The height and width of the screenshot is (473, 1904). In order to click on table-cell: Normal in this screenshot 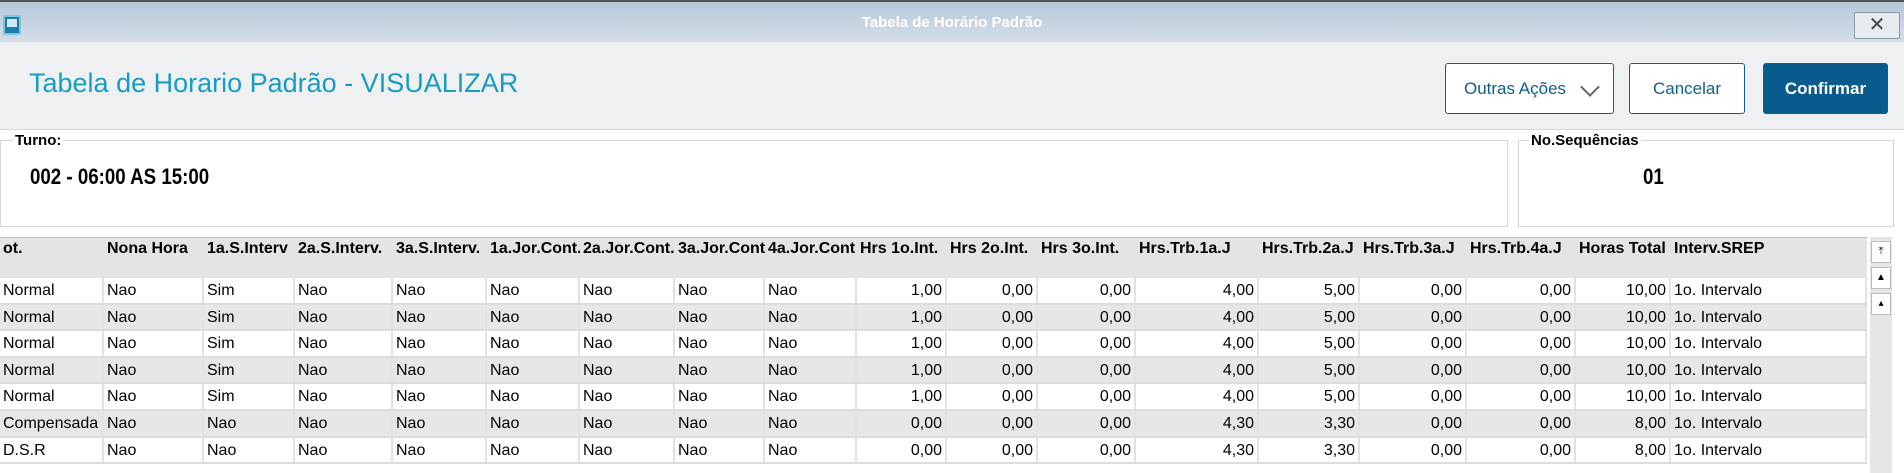, I will do `click(52, 396)`.